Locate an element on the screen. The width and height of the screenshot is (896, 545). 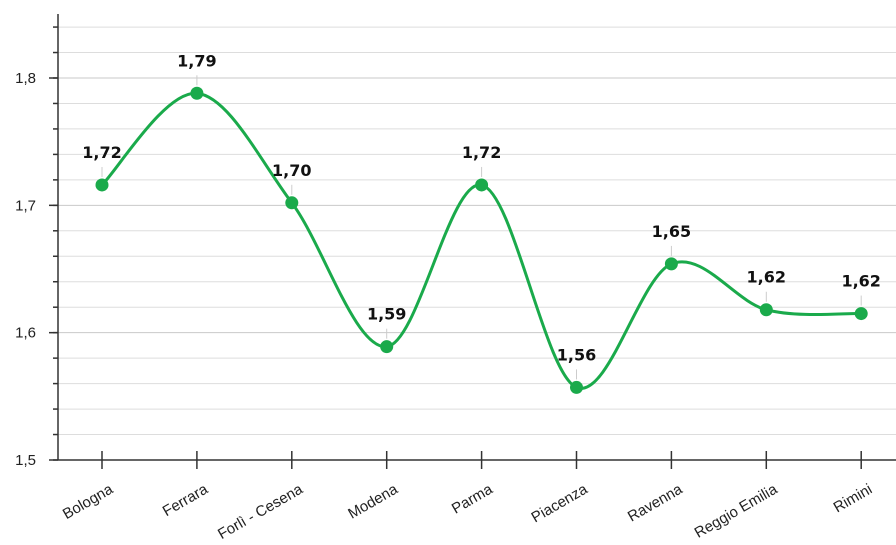
y-tick-label: 1,6 is located at coordinates (25, 333).